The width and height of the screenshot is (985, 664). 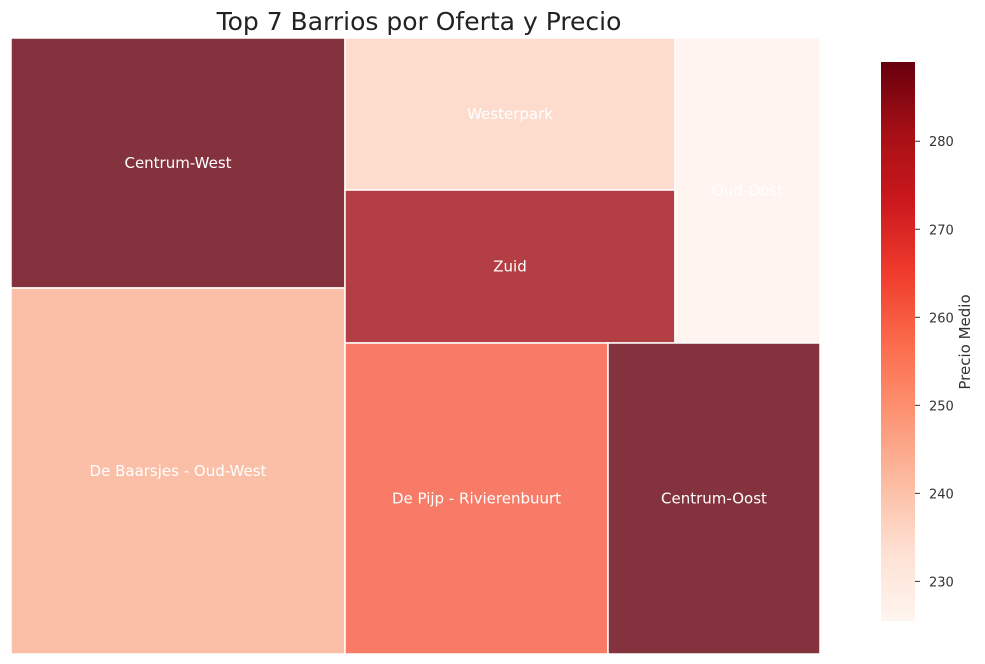 I want to click on treemap-cell: De Pijp - Rivierenbuurt, so click(x=476, y=498).